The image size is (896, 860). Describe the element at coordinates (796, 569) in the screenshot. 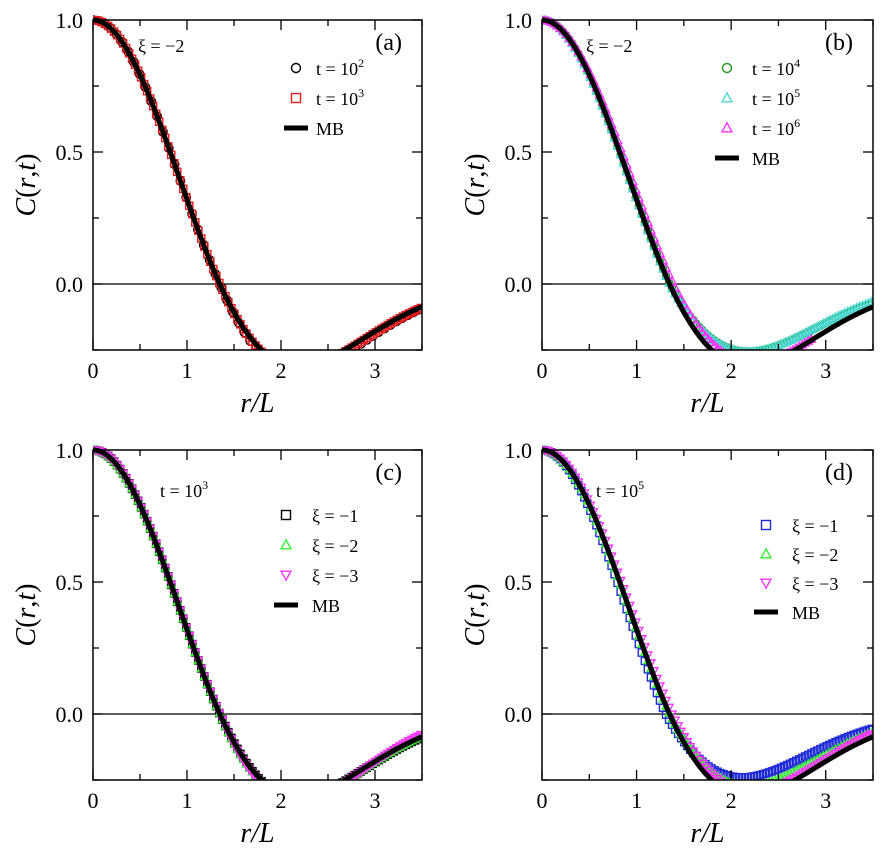

I see `legend: ξ = −1 ξ = −2 ξ = −3 MB` at that location.